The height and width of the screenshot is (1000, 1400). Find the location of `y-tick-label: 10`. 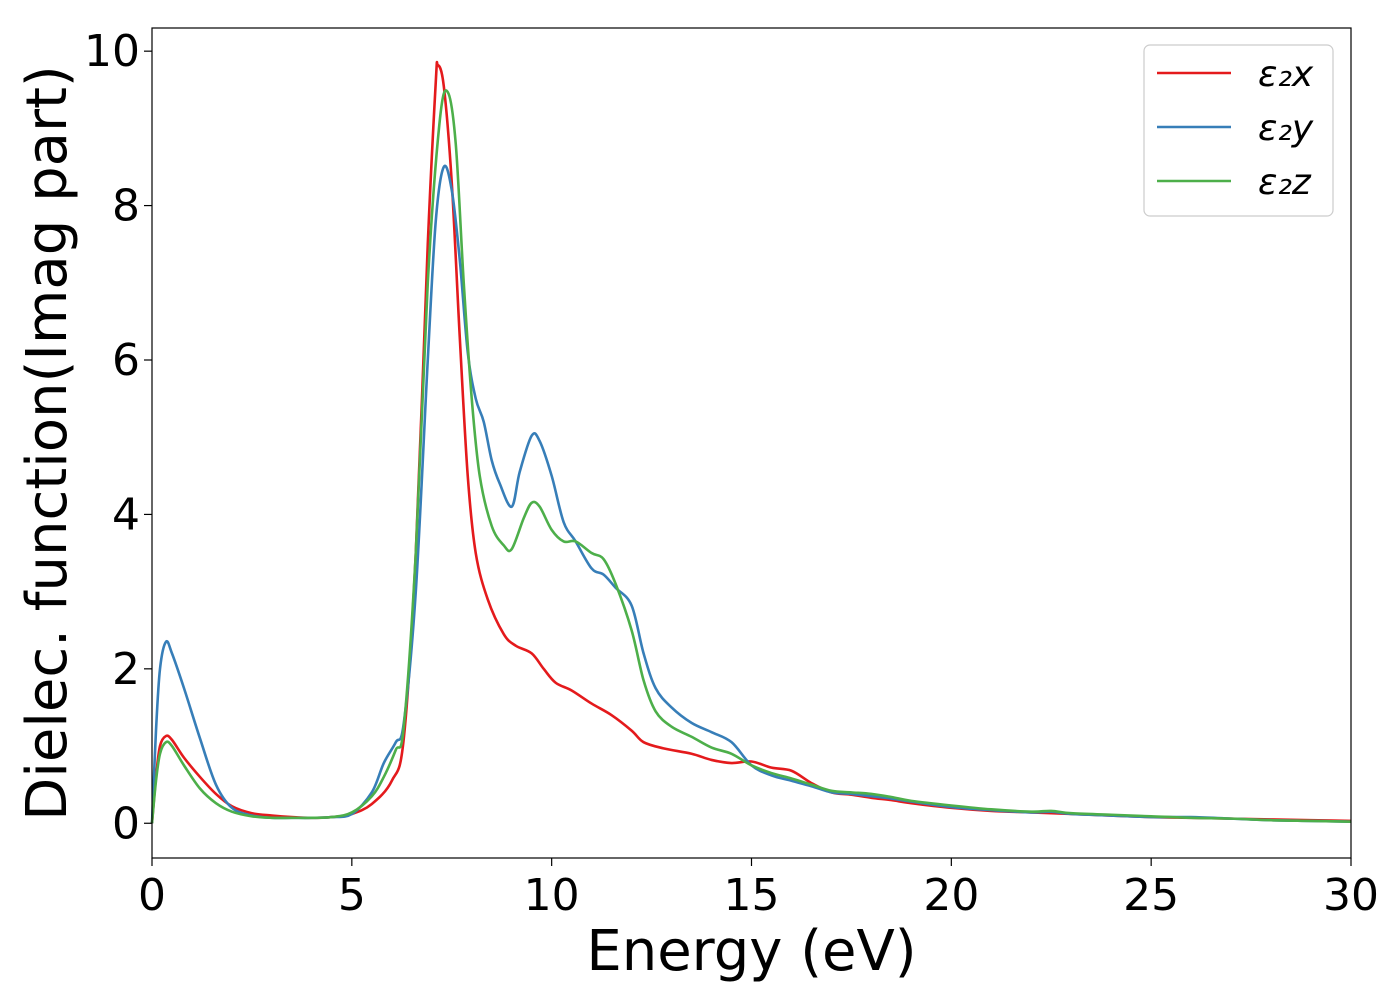

y-tick-label: 10 is located at coordinates (112, 51).